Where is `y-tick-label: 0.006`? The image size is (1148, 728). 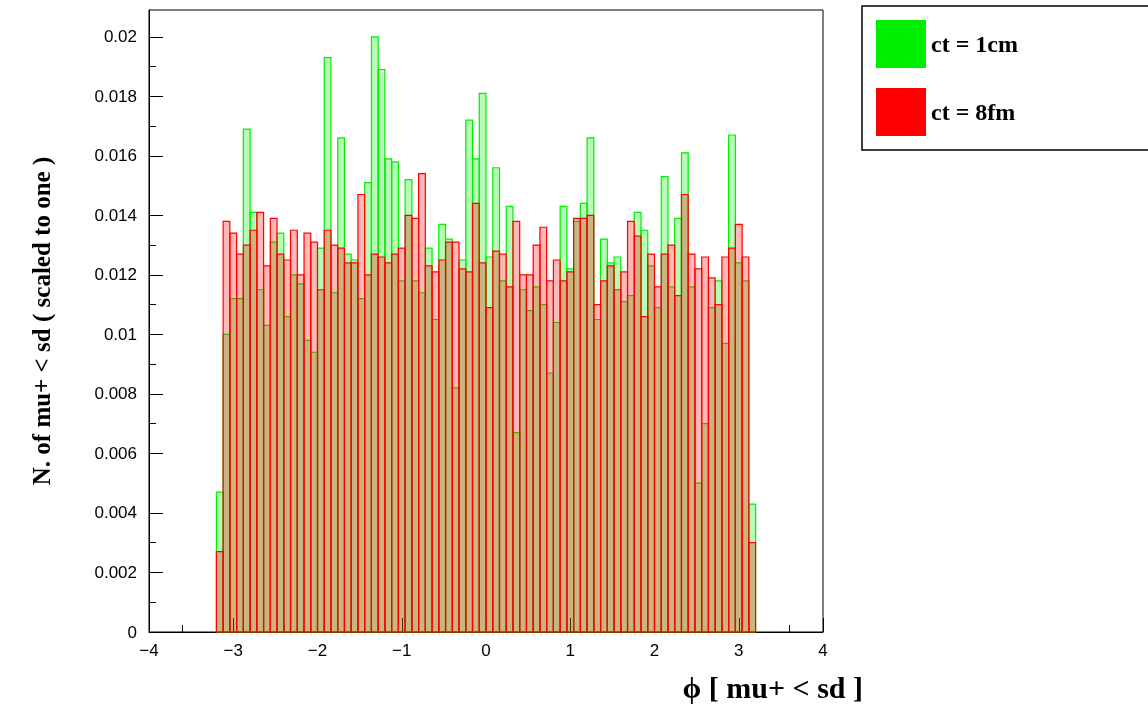 y-tick-label: 0.006 is located at coordinates (115, 453).